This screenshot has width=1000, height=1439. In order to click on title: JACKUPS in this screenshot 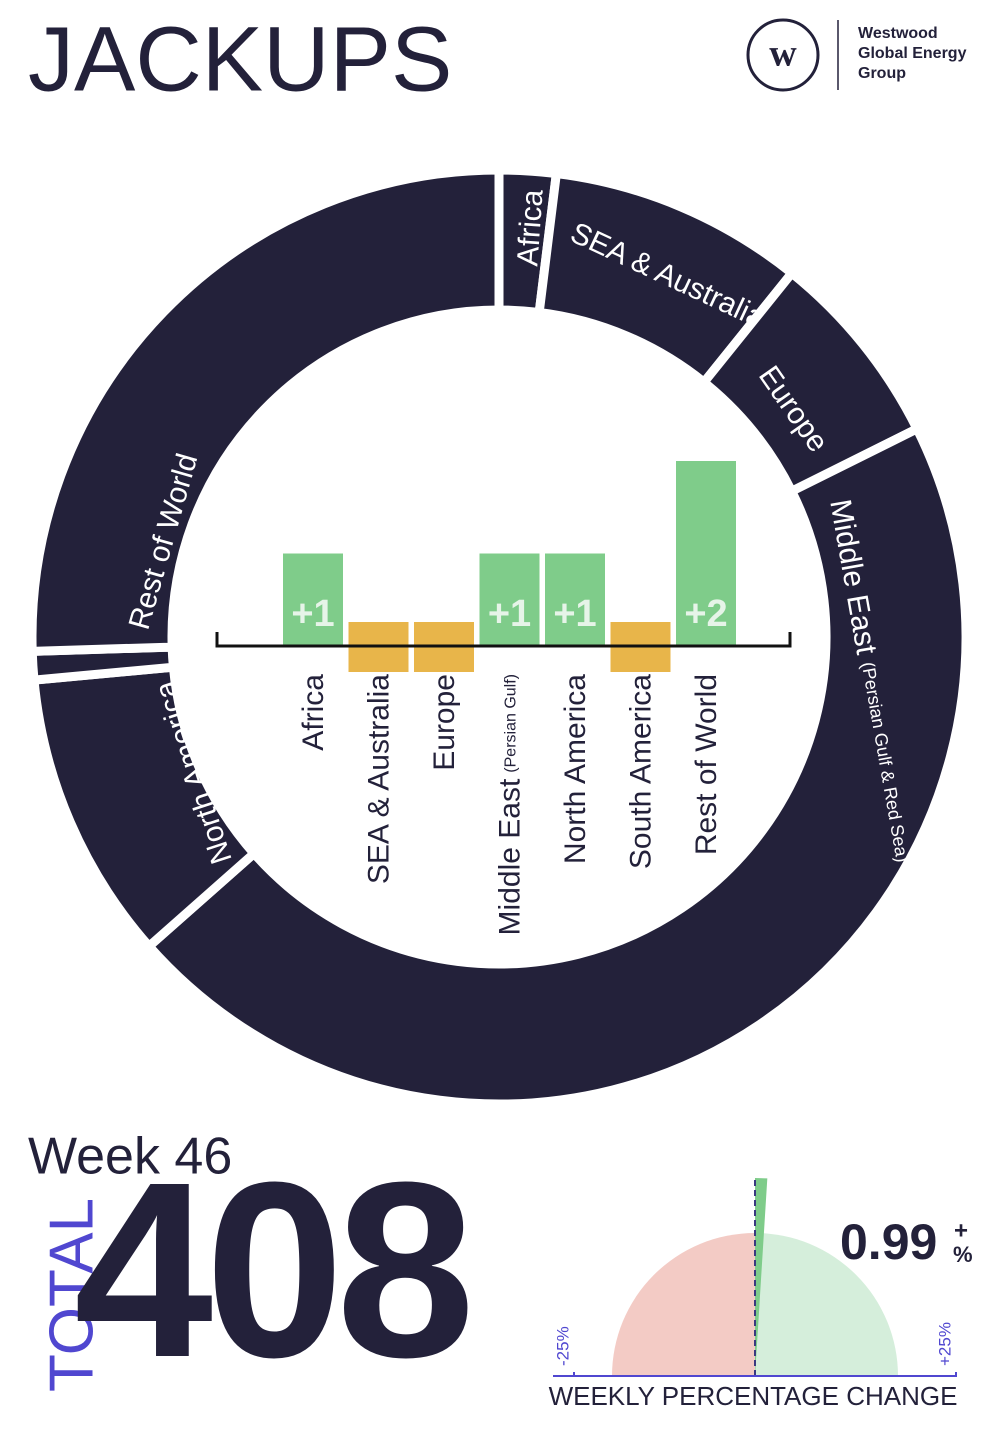, I will do `click(240, 59)`.